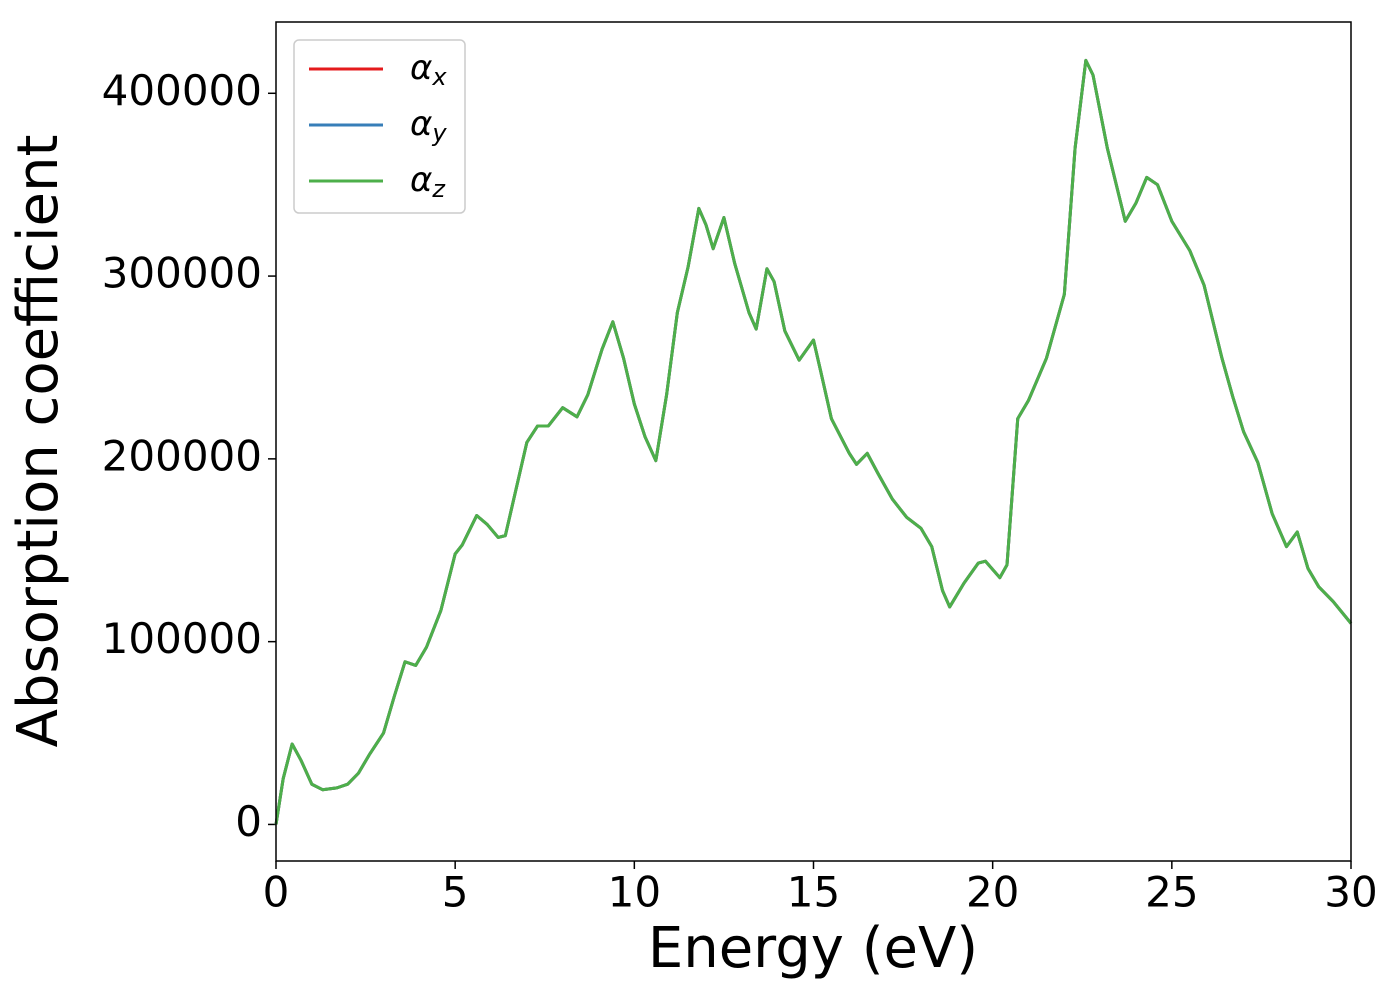 The width and height of the screenshot is (1400, 1000). I want to click on y-tick-label: 100000, so click(182, 638).